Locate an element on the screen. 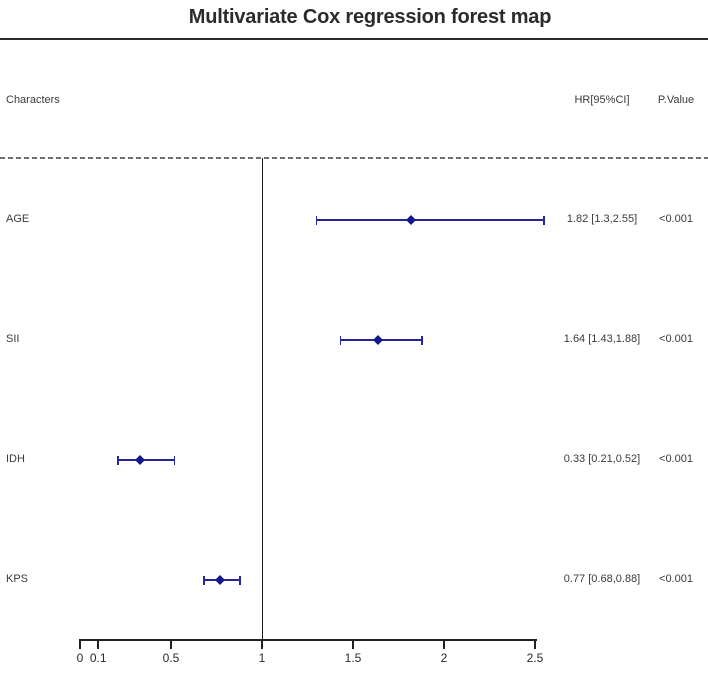 The width and height of the screenshot is (708, 674). row-label: KPS is located at coordinates (17, 579).